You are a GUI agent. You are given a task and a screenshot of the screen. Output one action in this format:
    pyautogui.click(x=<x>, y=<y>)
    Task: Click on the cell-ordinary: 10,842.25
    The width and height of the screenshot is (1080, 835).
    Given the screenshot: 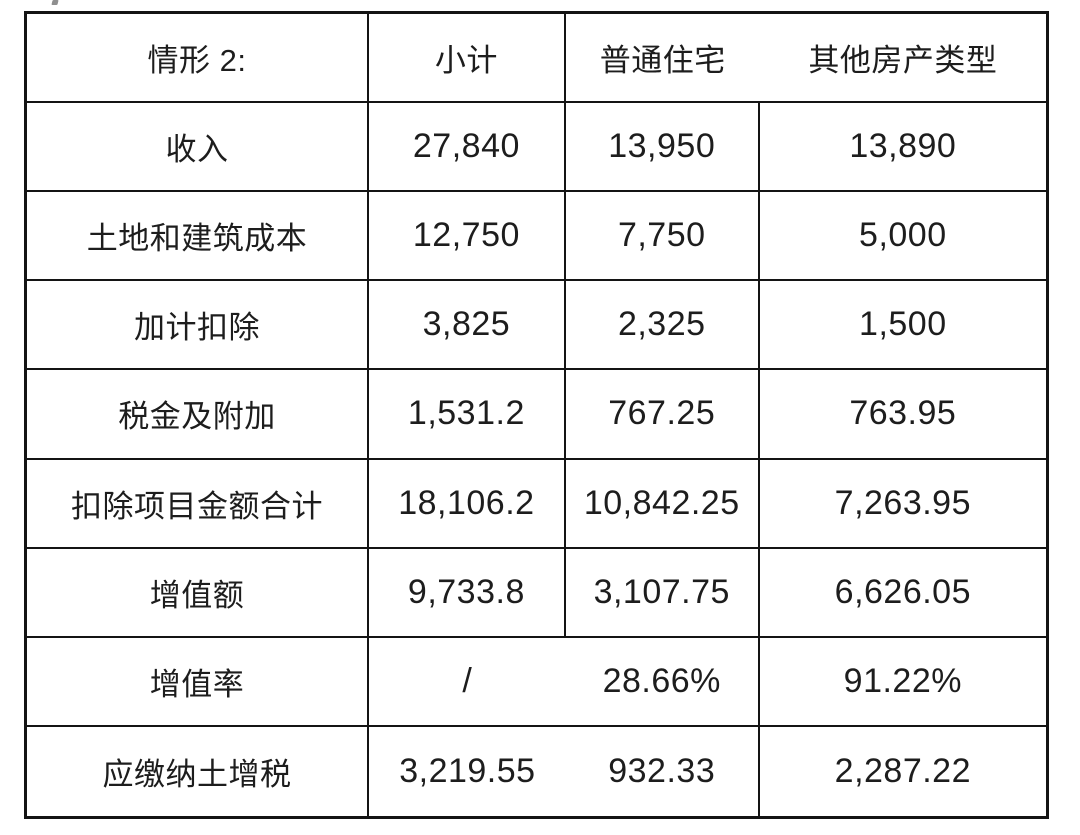 What is the action you would take?
    pyautogui.click(x=662, y=504)
    